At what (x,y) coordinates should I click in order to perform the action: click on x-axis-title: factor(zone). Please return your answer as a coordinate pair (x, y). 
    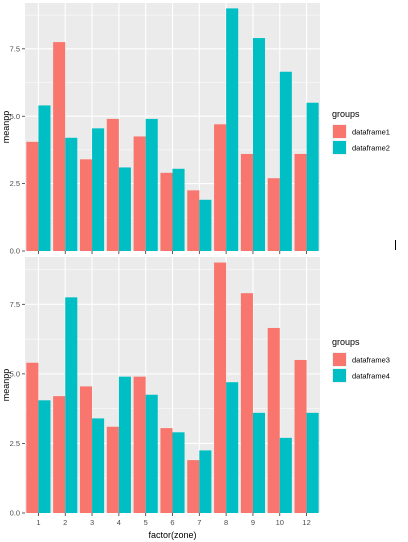
    Looking at the image, I should click on (172, 535).